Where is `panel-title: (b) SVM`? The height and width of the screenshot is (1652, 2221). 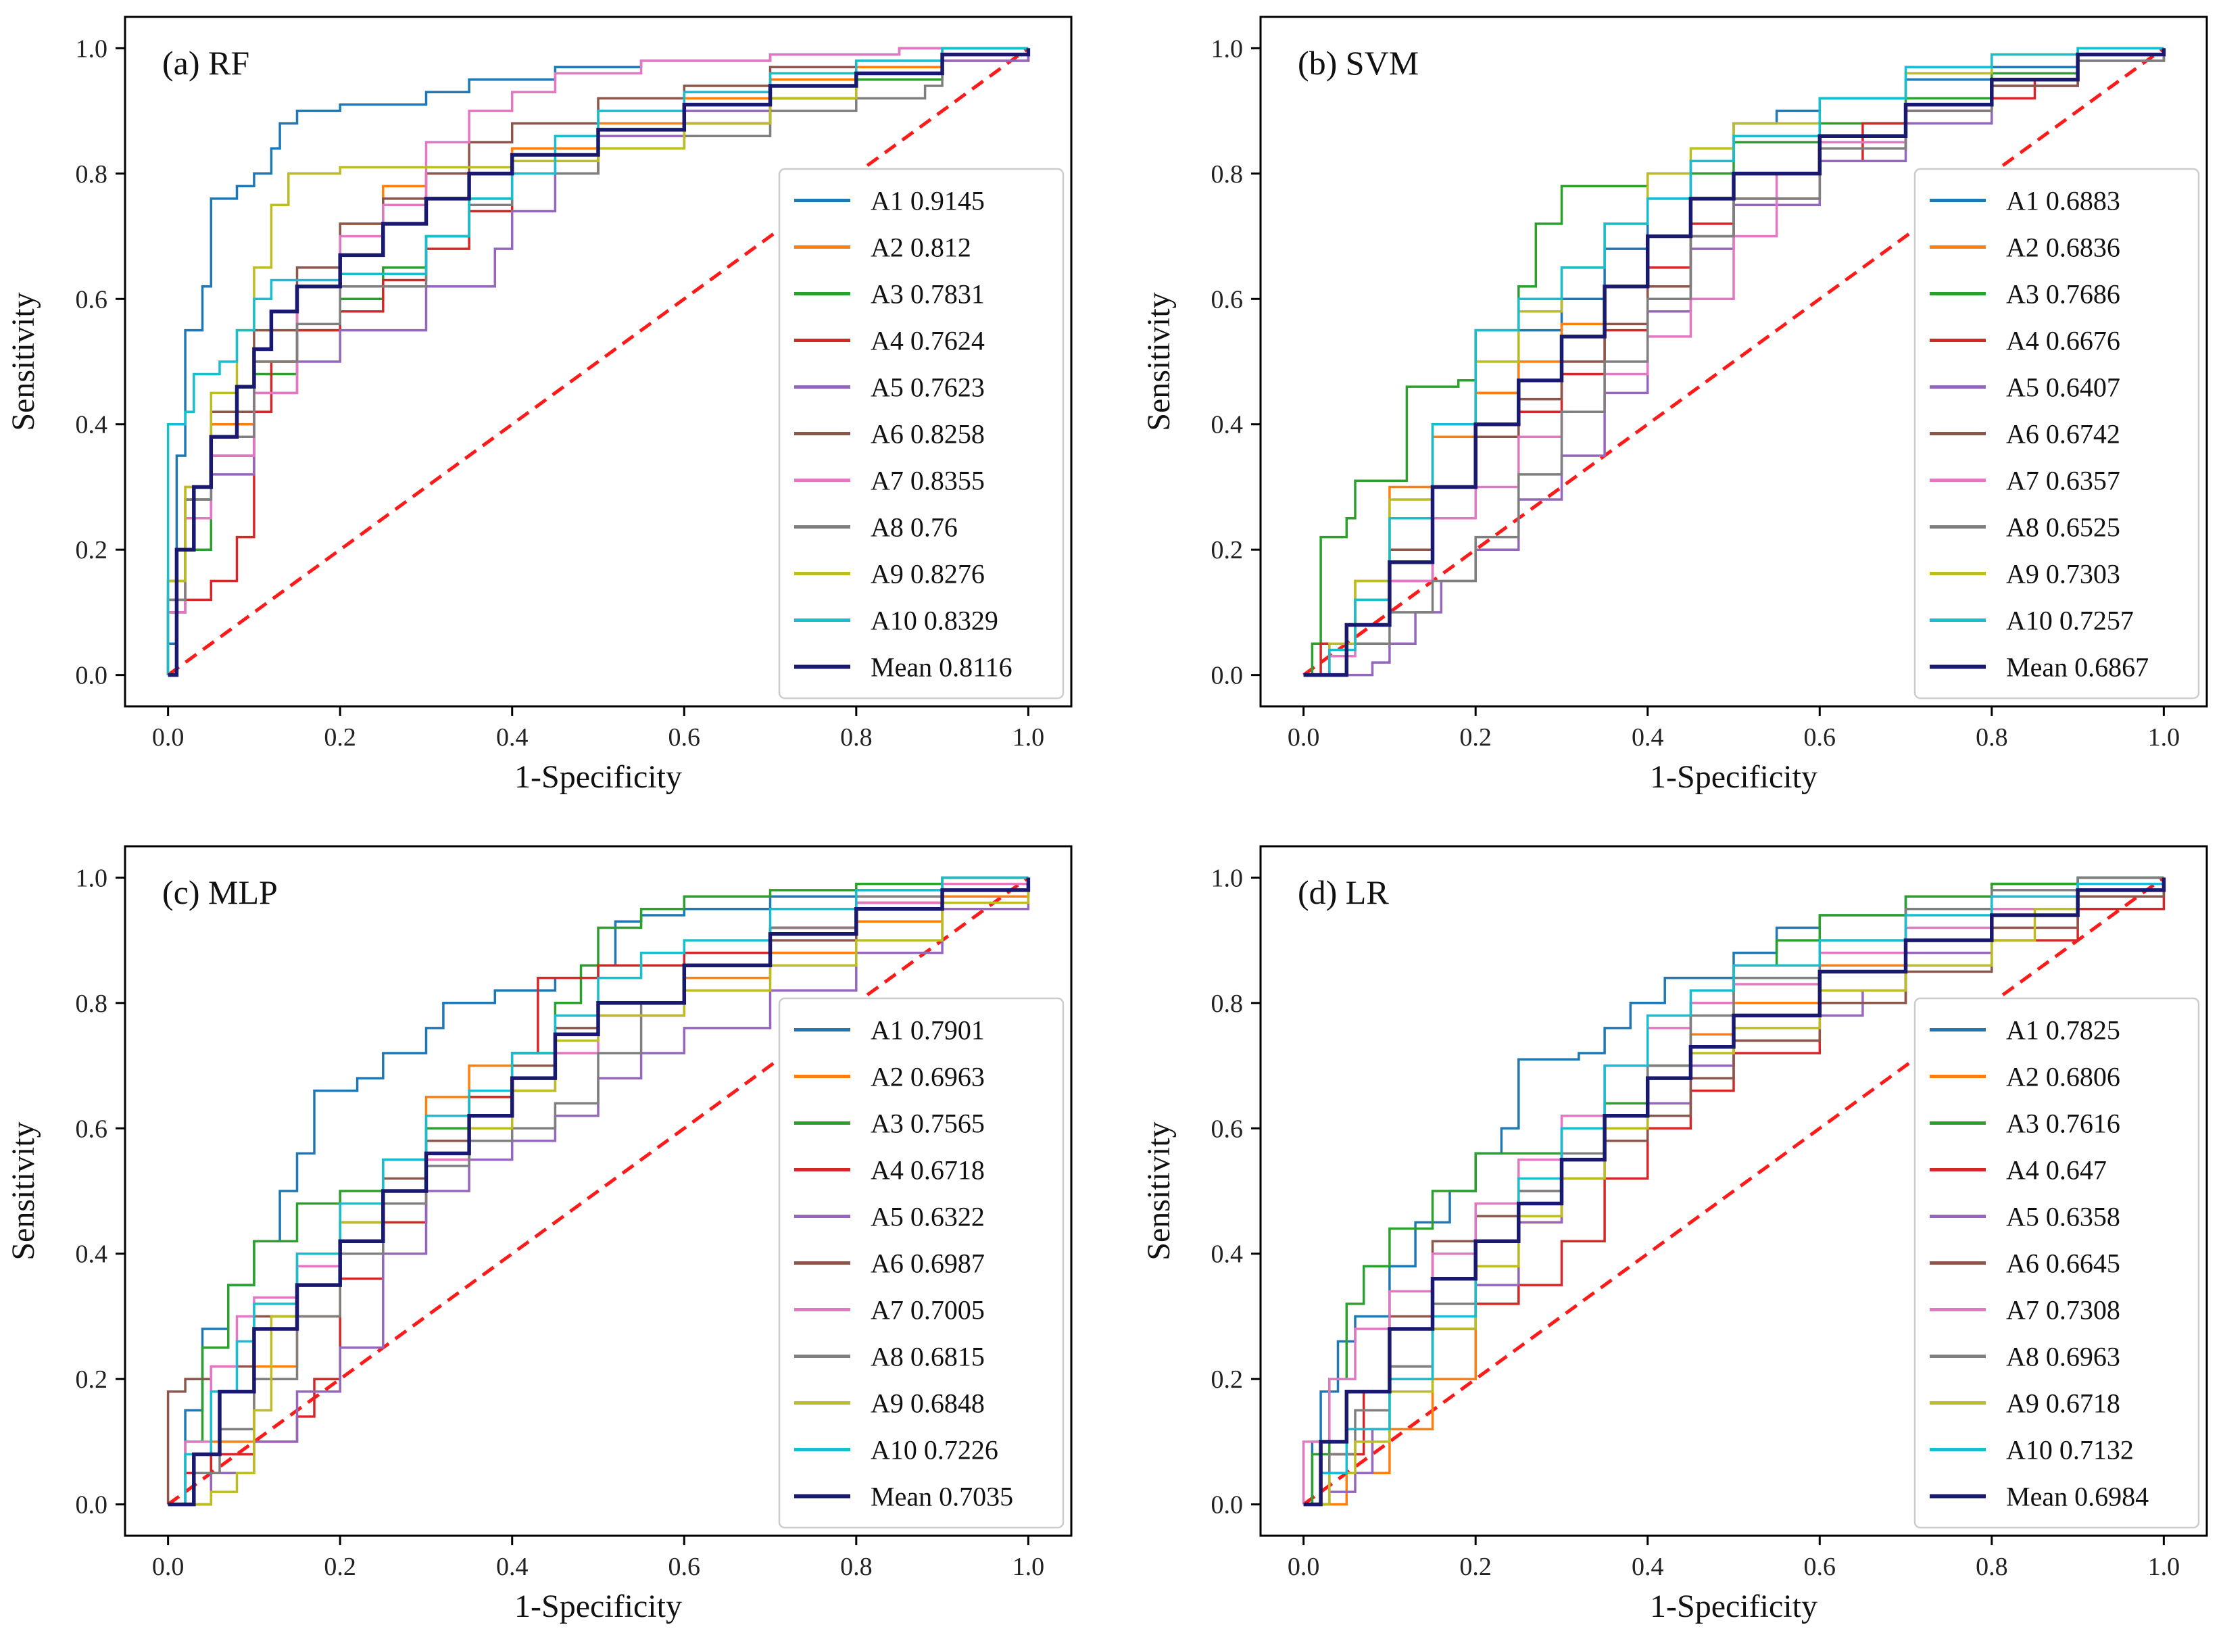 panel-title: (b) SVM is located at coordinates (1358, 63).